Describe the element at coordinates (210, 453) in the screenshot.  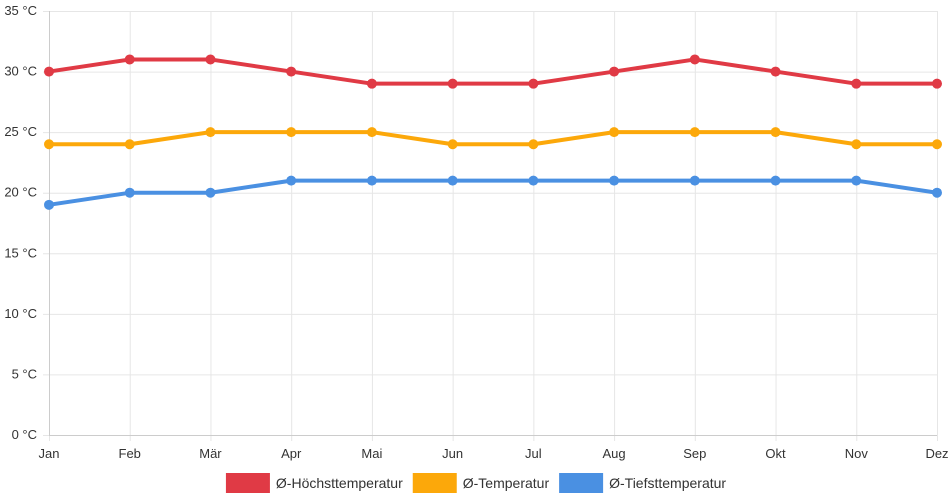
I see `x-tick-label: Mär` at that location.